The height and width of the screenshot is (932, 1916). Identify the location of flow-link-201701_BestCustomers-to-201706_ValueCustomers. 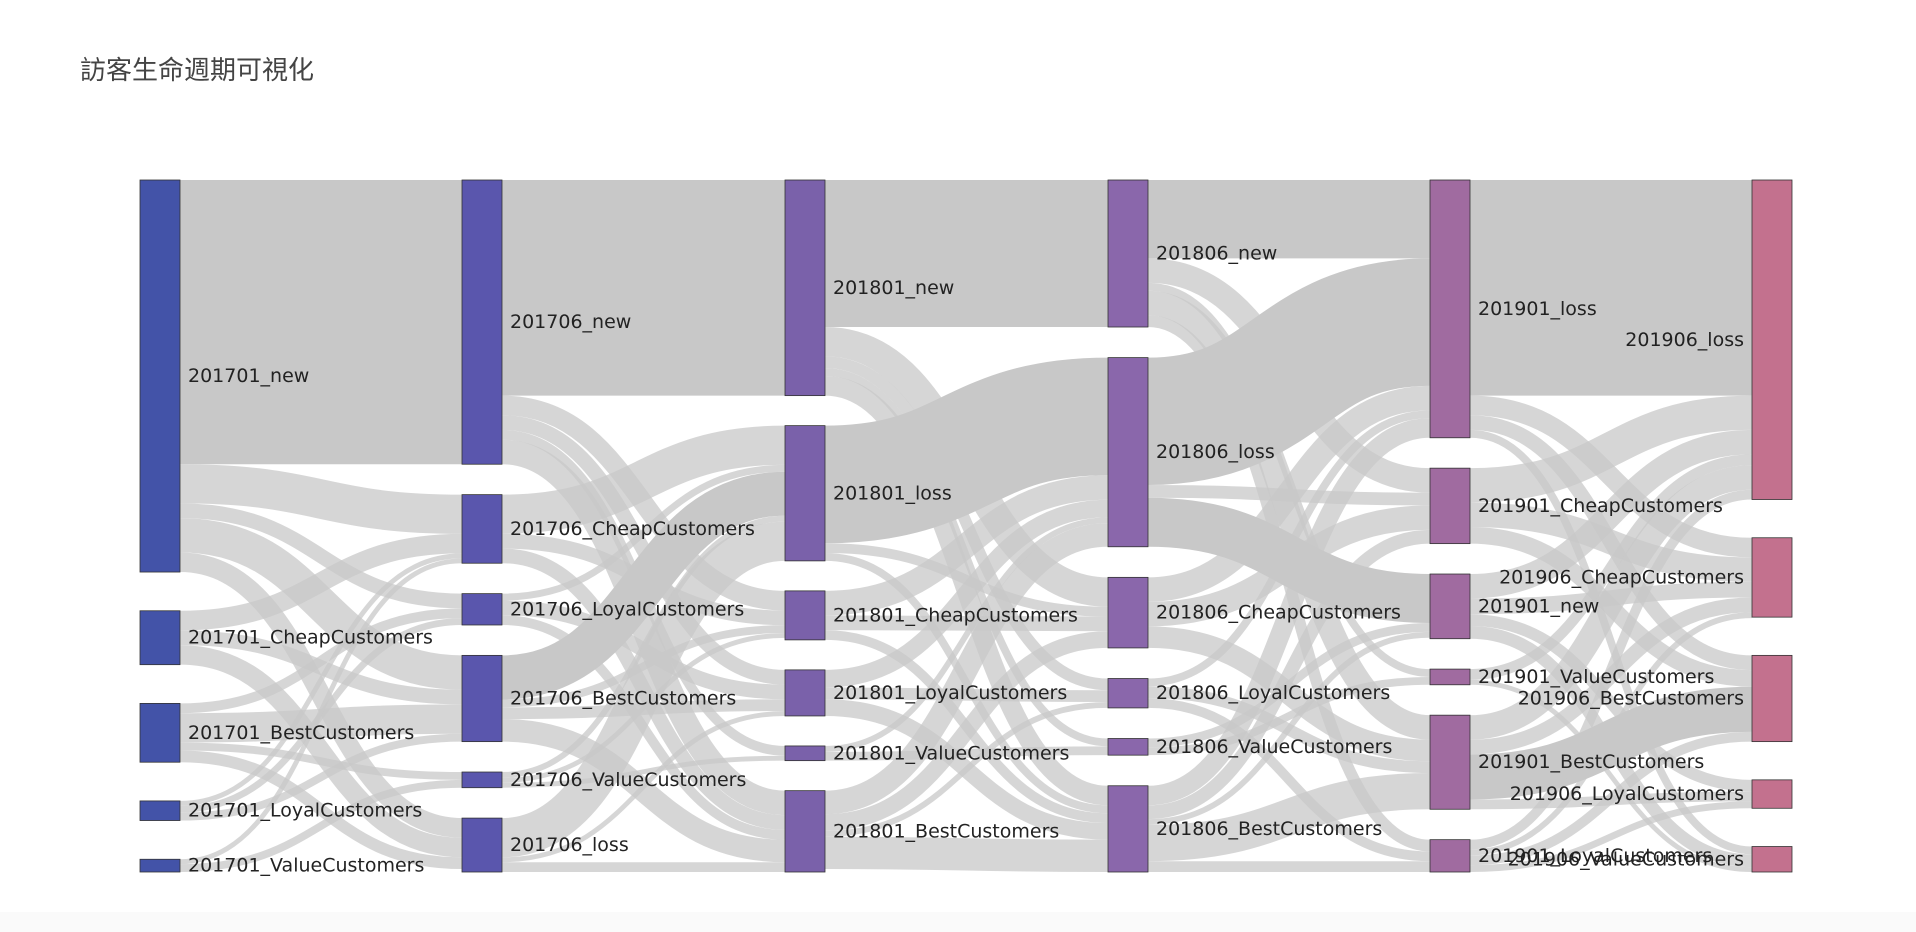
(321, 761).